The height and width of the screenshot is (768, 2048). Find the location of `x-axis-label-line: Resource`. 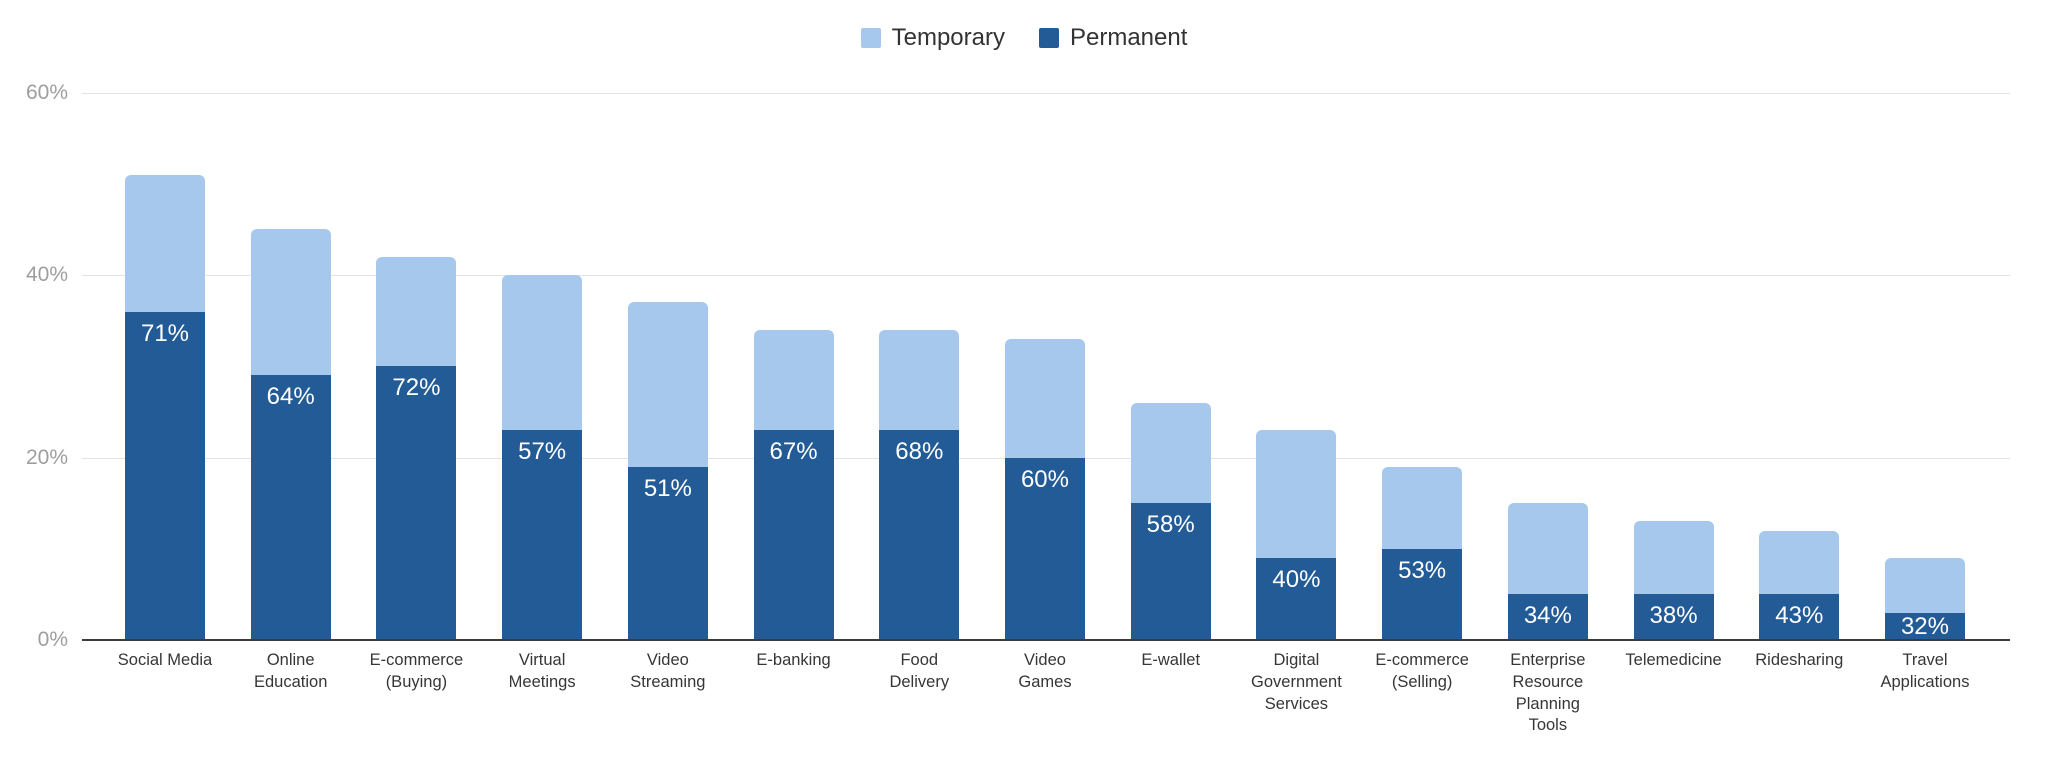

x-axis-label-line: Resource is located at coordinates (1548, 681).